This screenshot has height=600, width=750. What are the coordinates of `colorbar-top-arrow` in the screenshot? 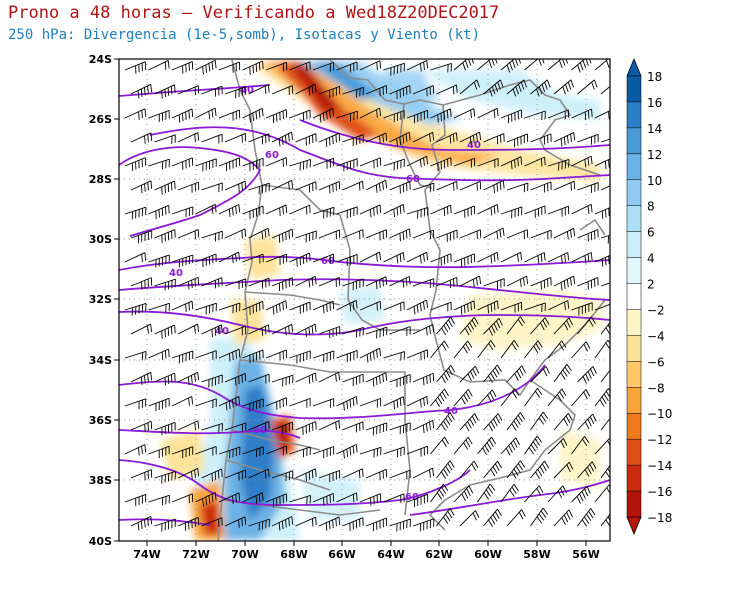 It's located at (634, 67).